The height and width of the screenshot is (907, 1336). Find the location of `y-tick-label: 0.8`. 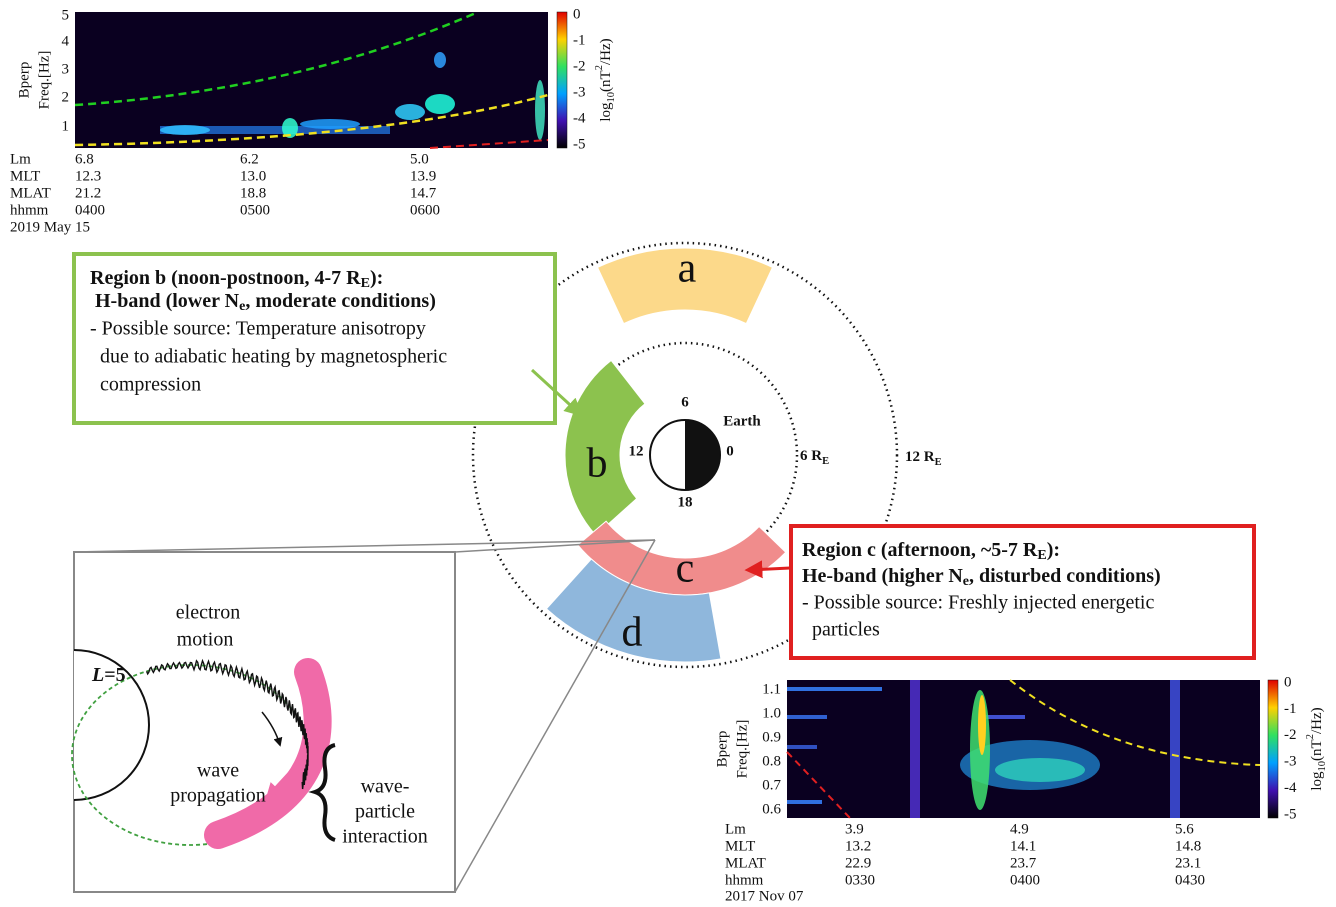

y-tick-label: 0.8 is located at coordinates (771, 761).